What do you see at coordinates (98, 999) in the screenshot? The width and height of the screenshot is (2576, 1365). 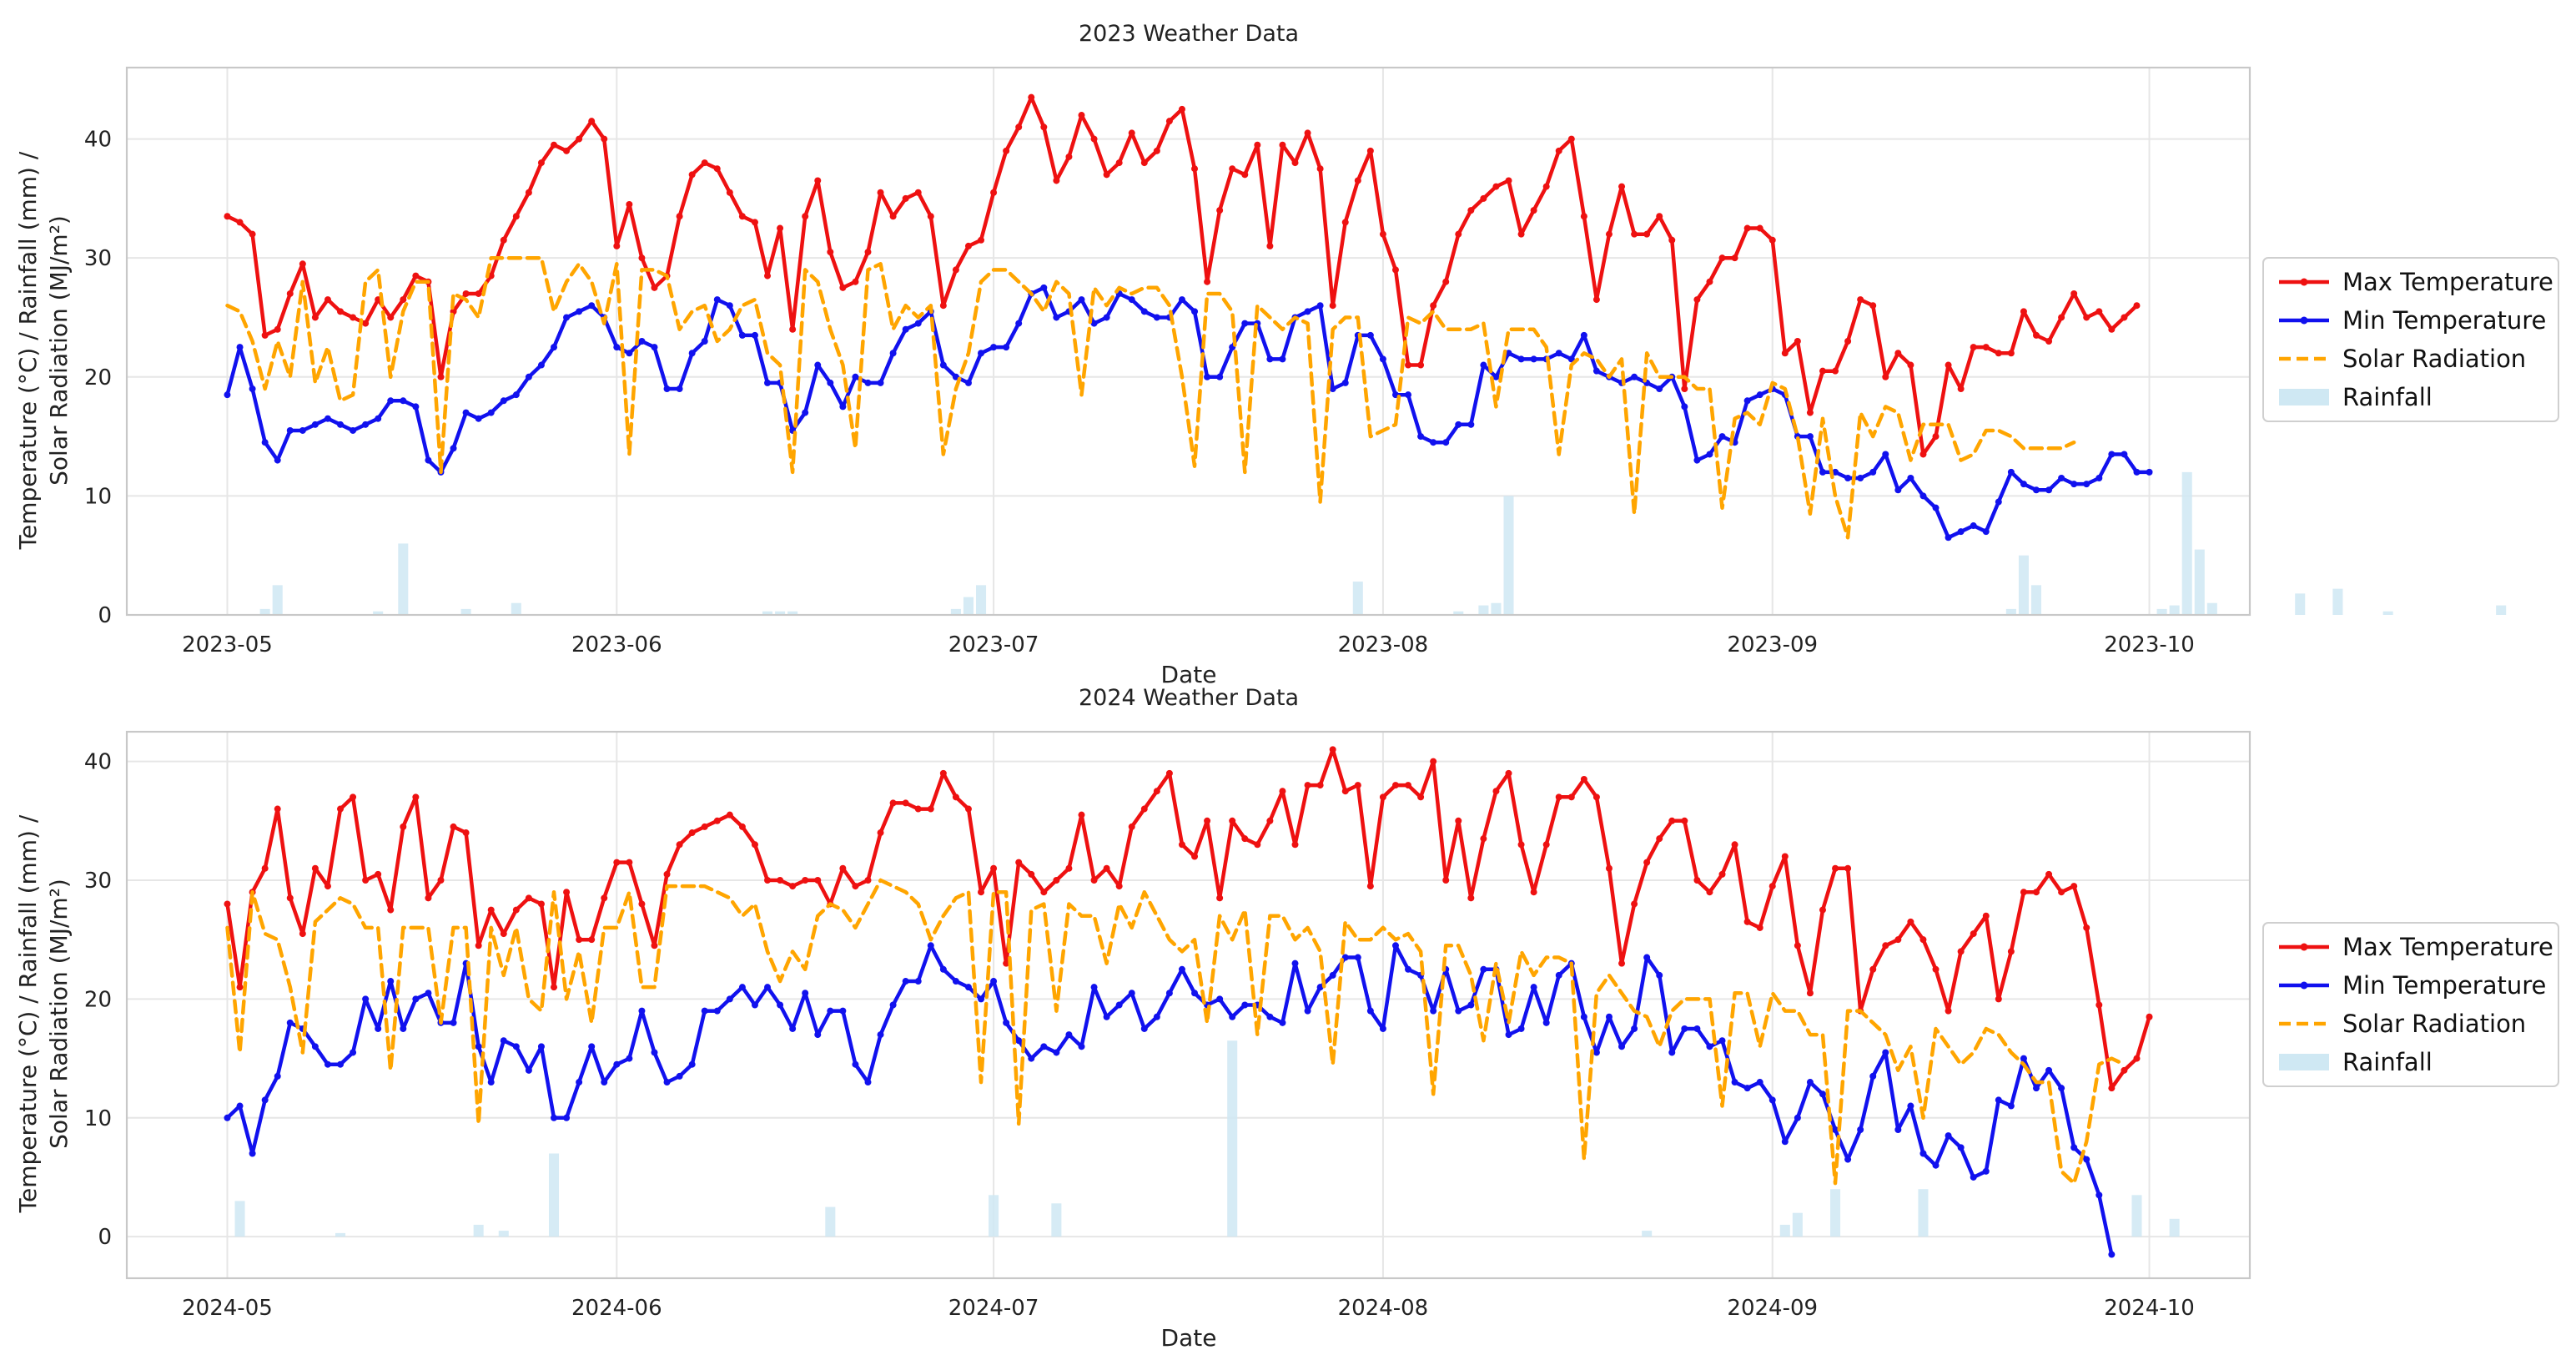 I see `y-tick-label: 20` at bounding box center [98, 999].